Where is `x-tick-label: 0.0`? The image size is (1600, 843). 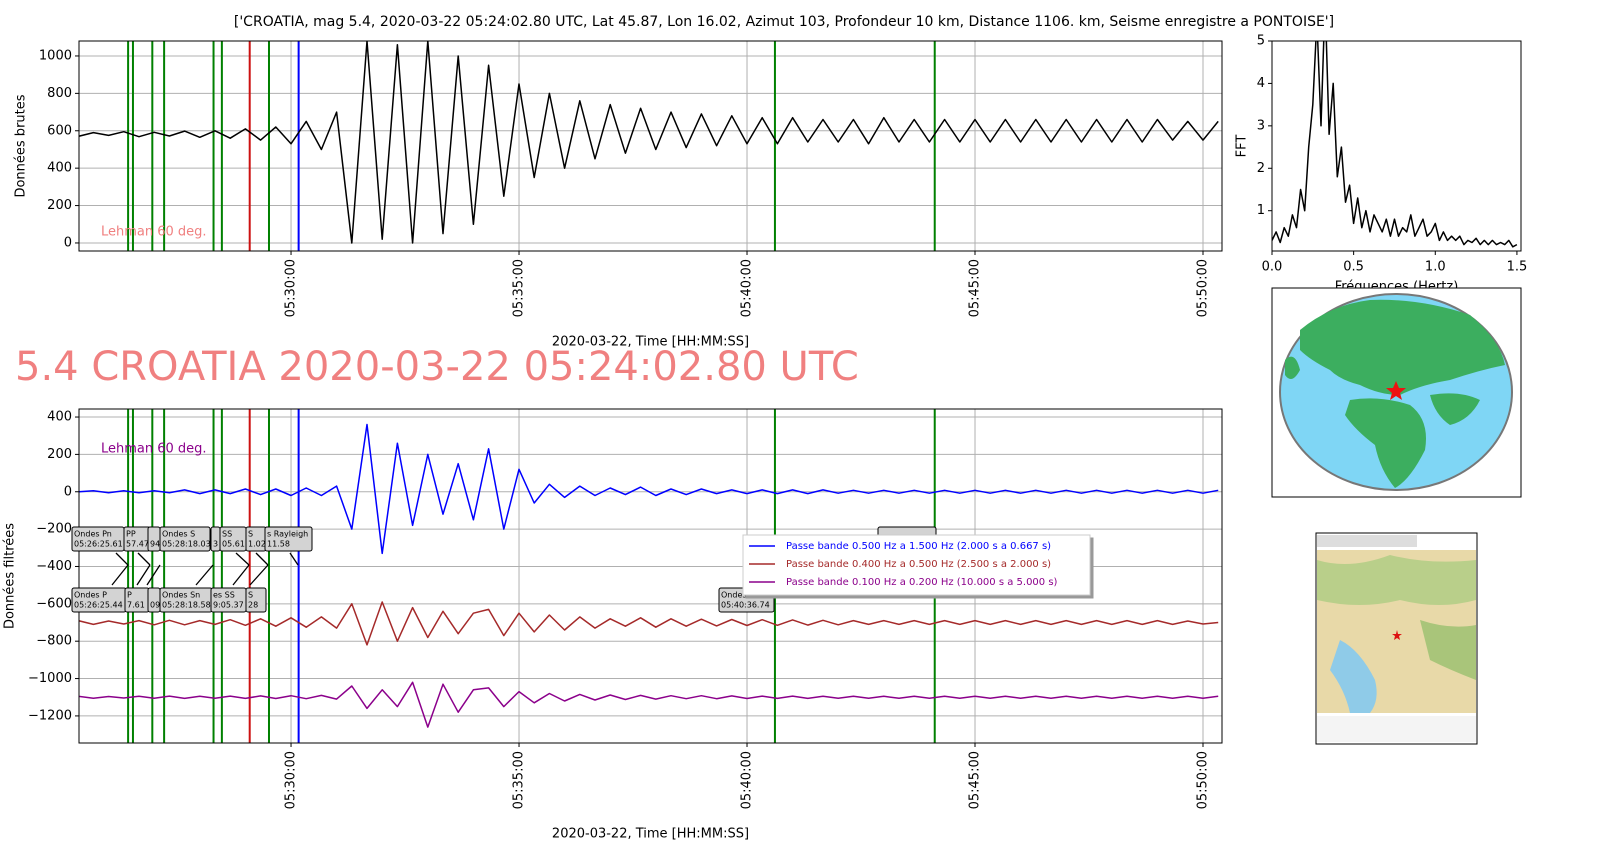 x-tick-label: 0.0 is located at coordinates (1272, 267).